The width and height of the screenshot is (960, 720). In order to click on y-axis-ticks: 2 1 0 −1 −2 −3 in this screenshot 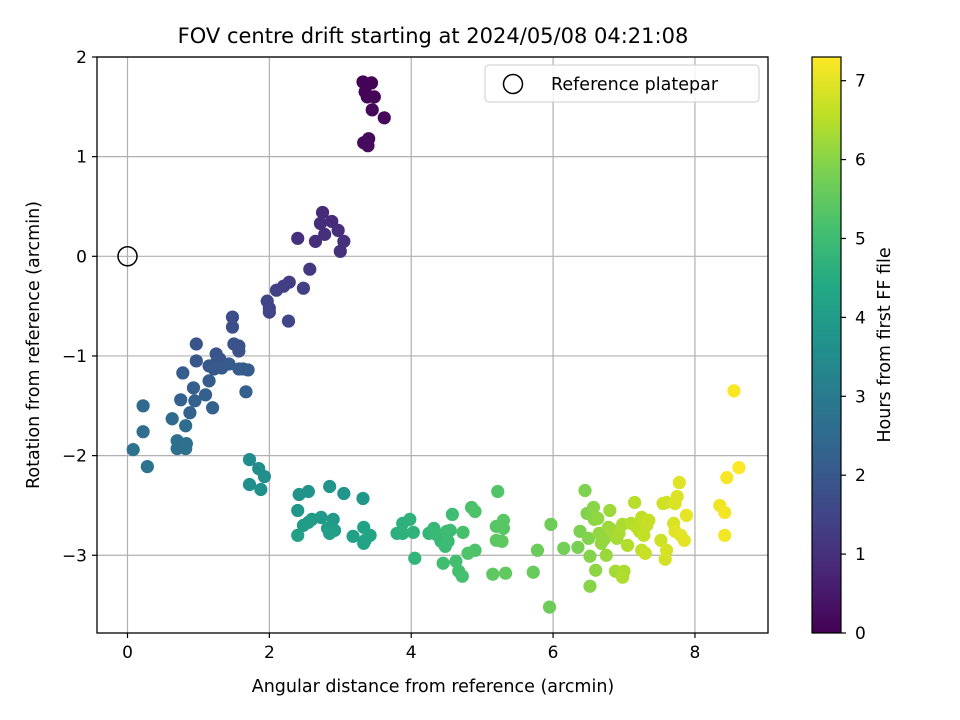, I will do `click(79, 307)`.